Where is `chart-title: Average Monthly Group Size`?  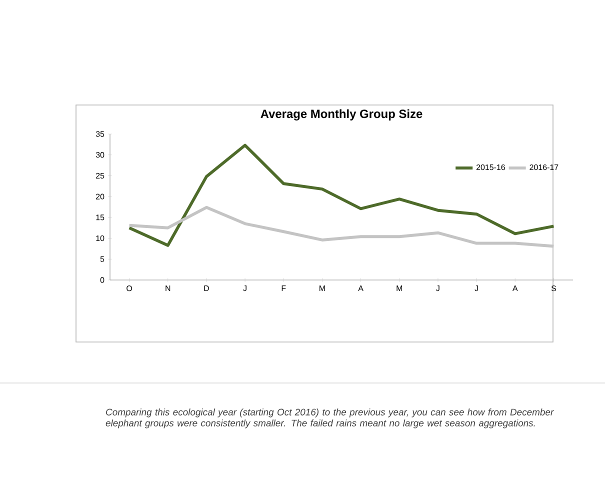
chart-title: Average Monthly Group Size is located at coordinates (341, 114).